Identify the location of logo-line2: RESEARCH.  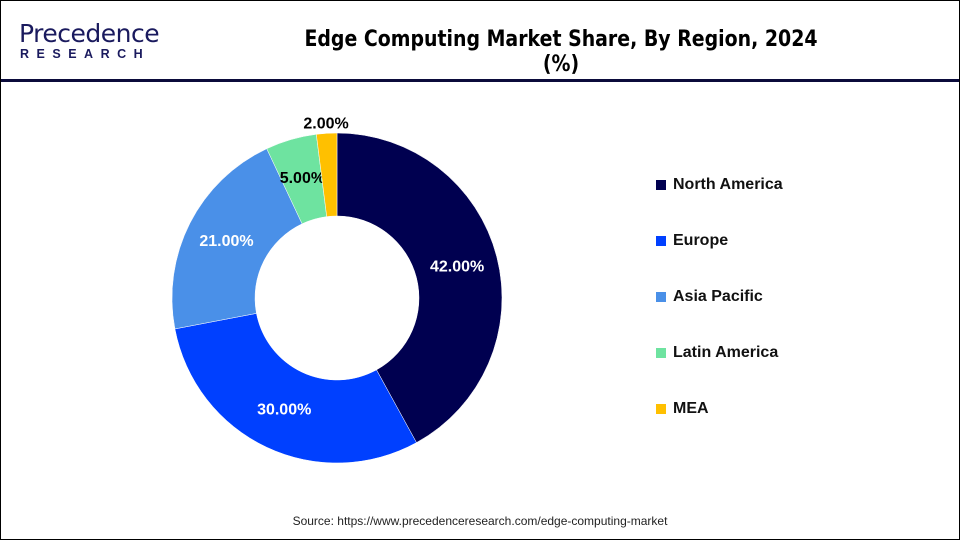
(85, 54).